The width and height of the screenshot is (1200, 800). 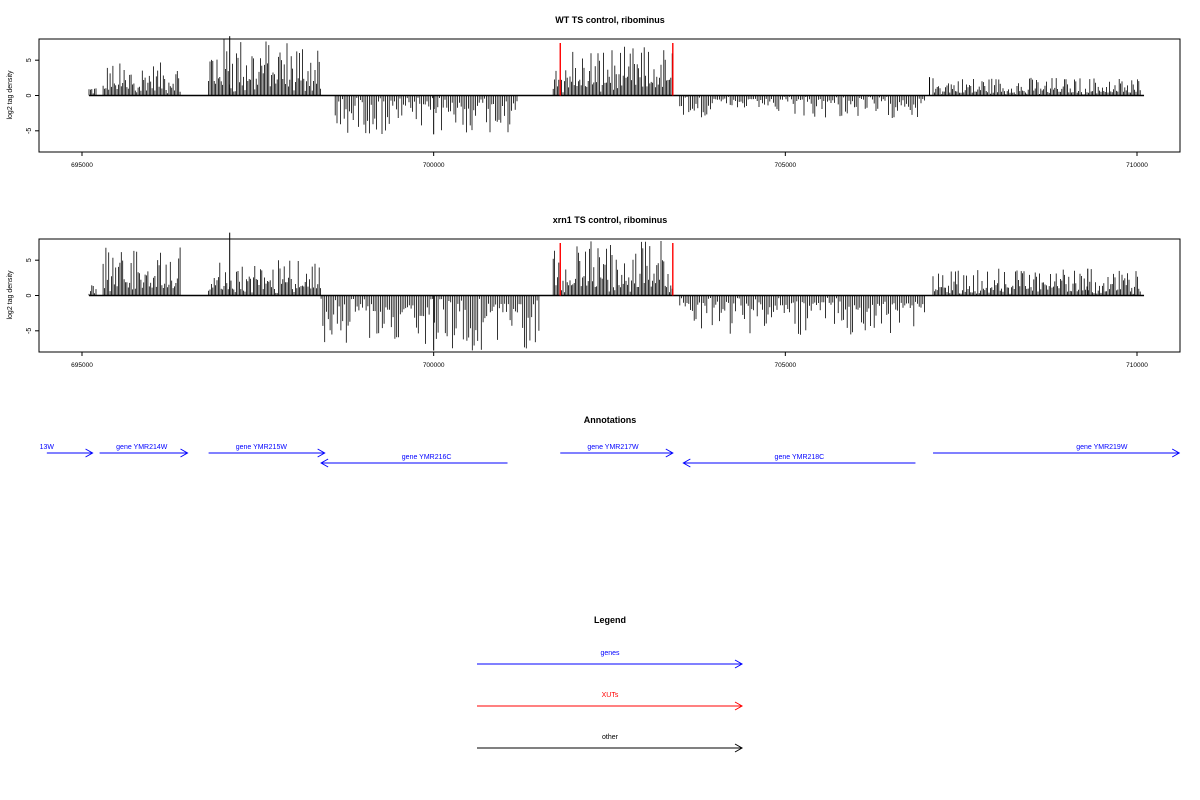 I want to click on legend-label: XUTs, so click(x=610, y=695).